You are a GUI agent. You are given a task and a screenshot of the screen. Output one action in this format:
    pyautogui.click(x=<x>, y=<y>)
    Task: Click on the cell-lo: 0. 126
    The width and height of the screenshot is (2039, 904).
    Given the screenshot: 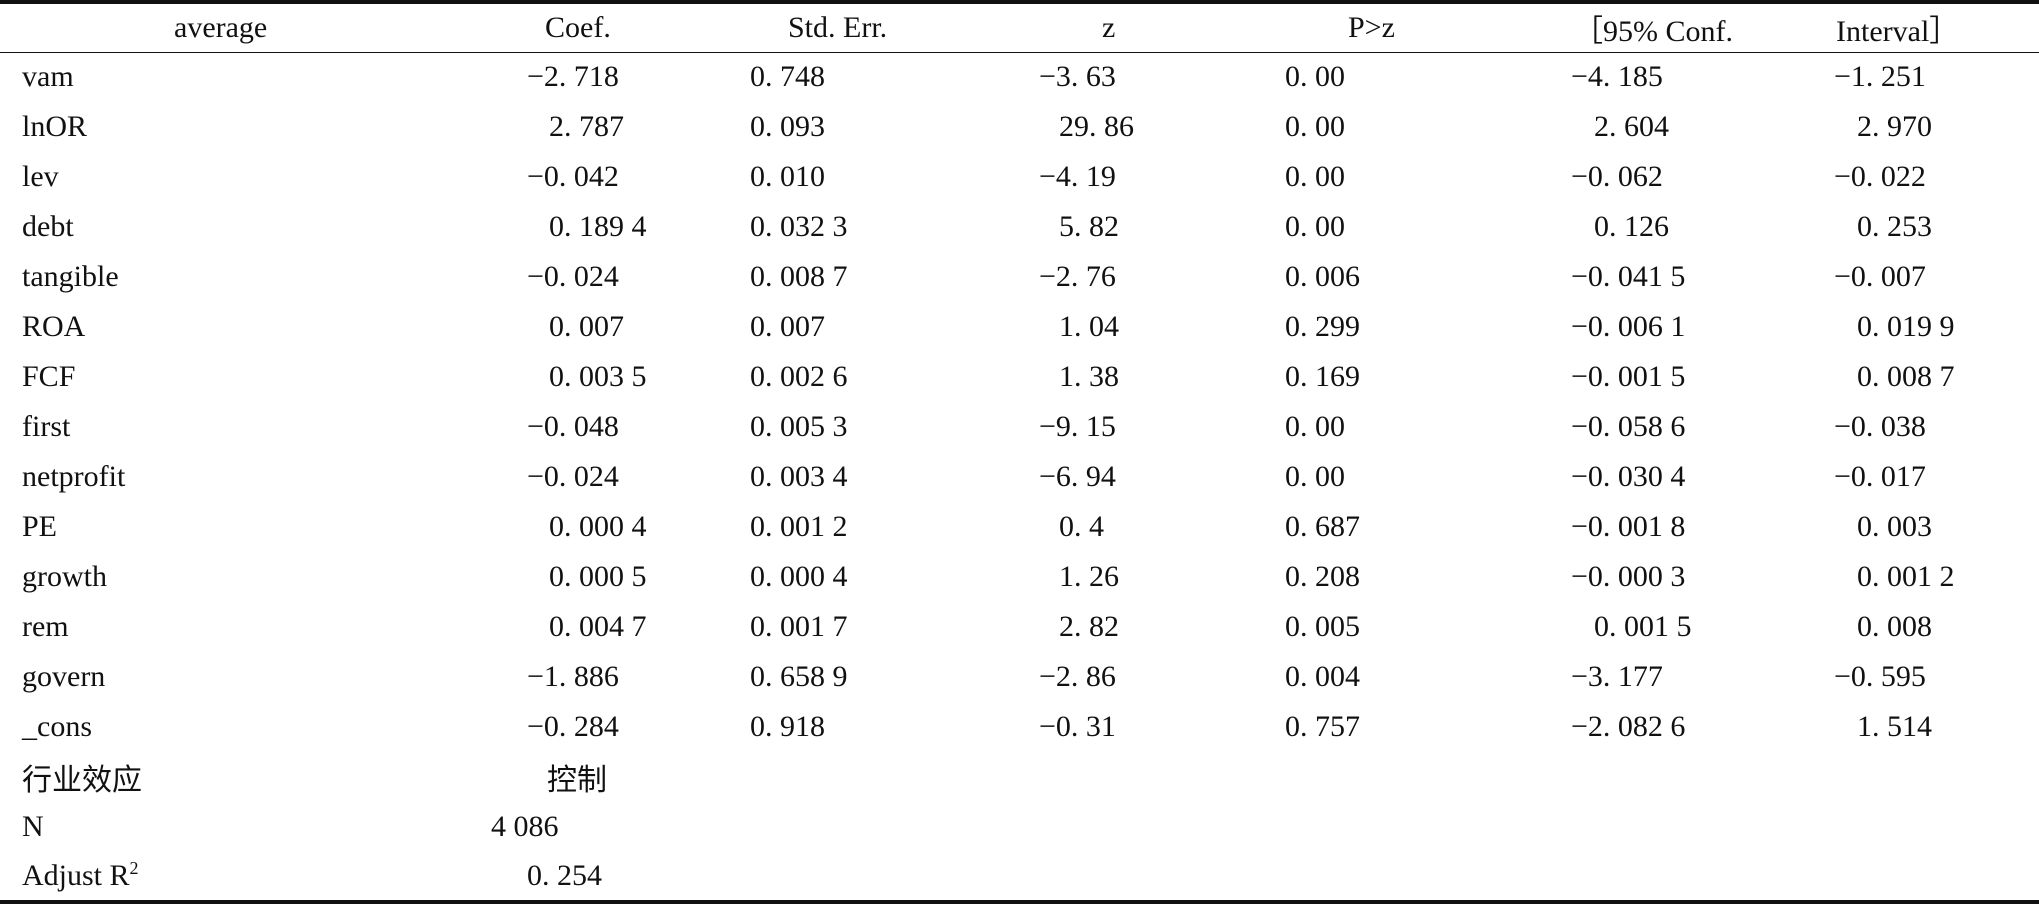 What is the action you would take?
    pyautogui.click(x=1631, y=226)
    